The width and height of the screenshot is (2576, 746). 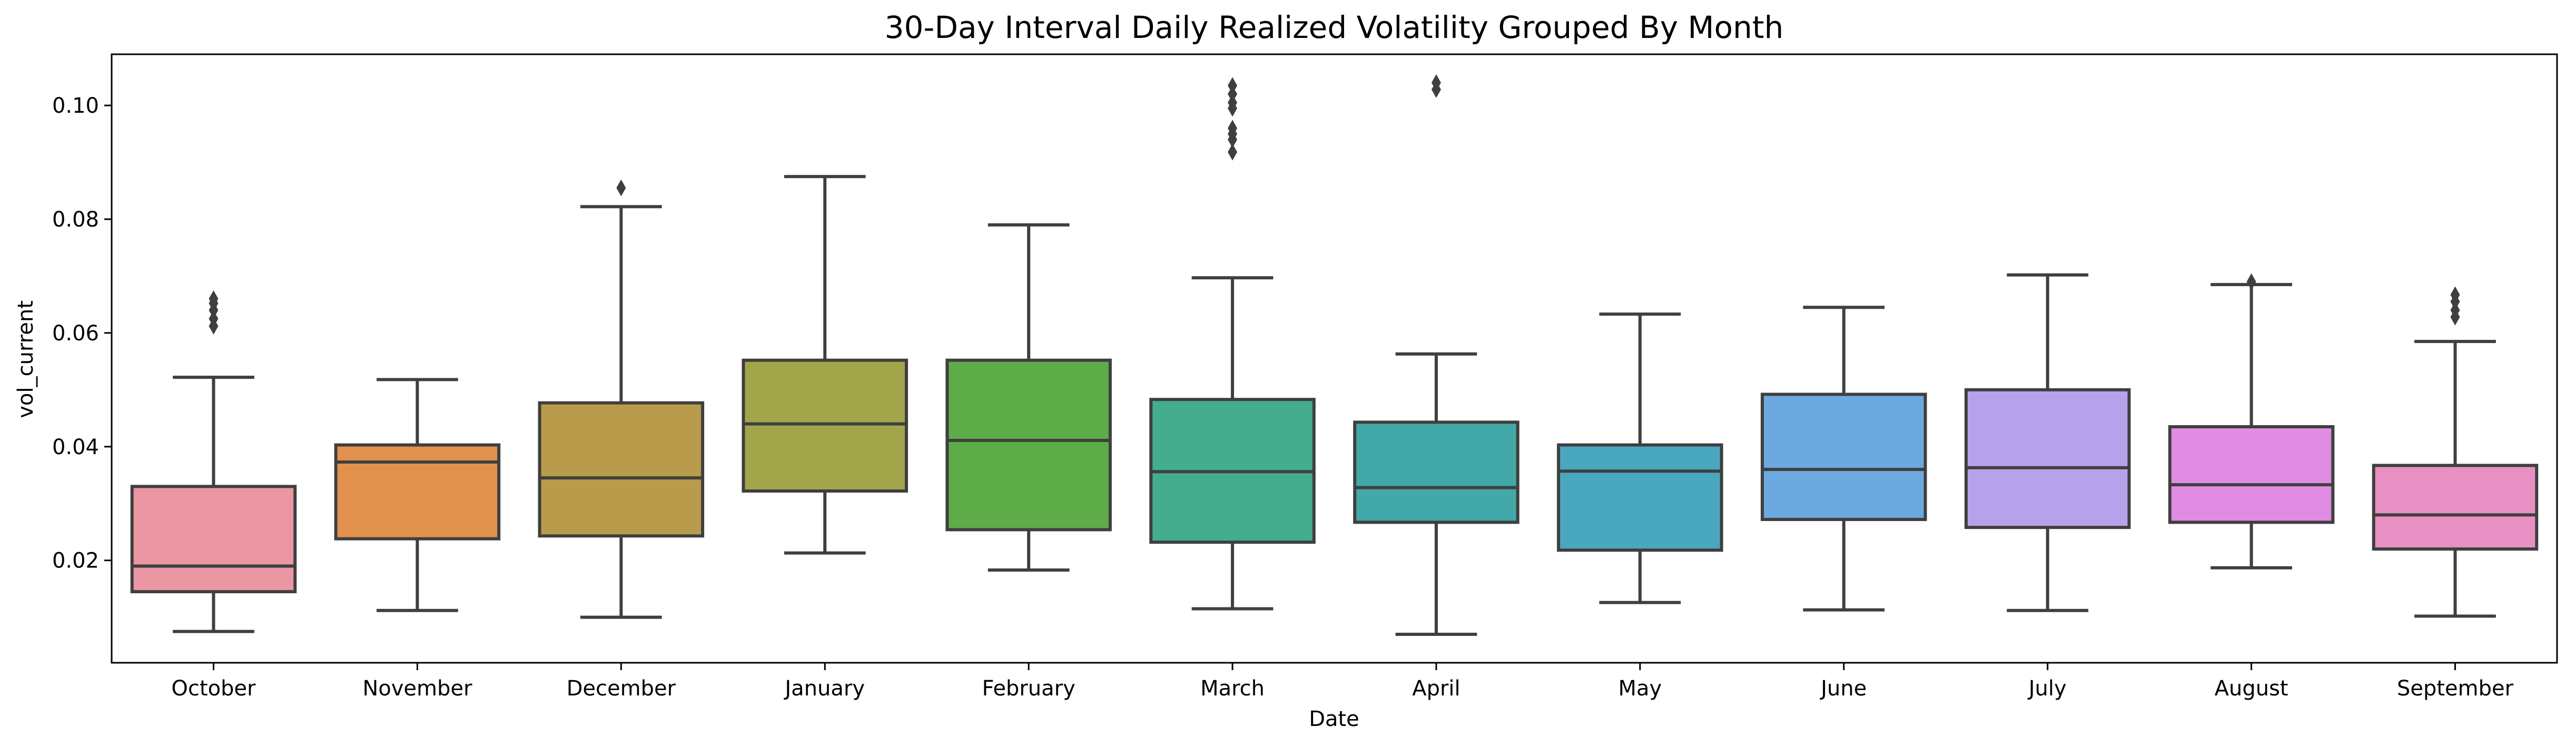 What do you see at coordinates (75, 333) in the screenshot?
I see `y-tick-label: 0.06` at bounding box center [75, 333].